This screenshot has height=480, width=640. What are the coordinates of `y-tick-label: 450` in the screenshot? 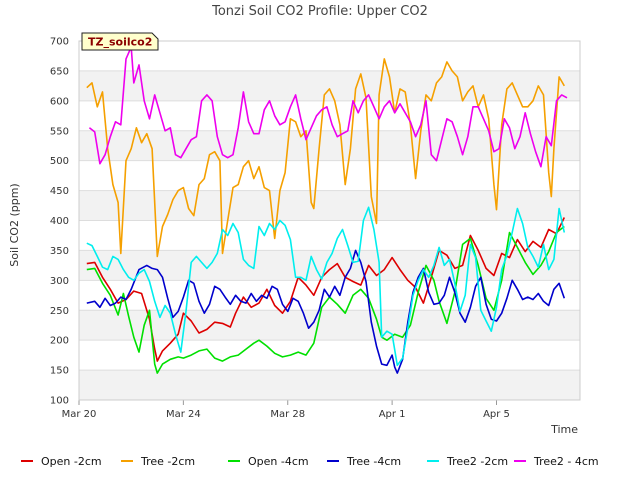 It's located at (59, 191).